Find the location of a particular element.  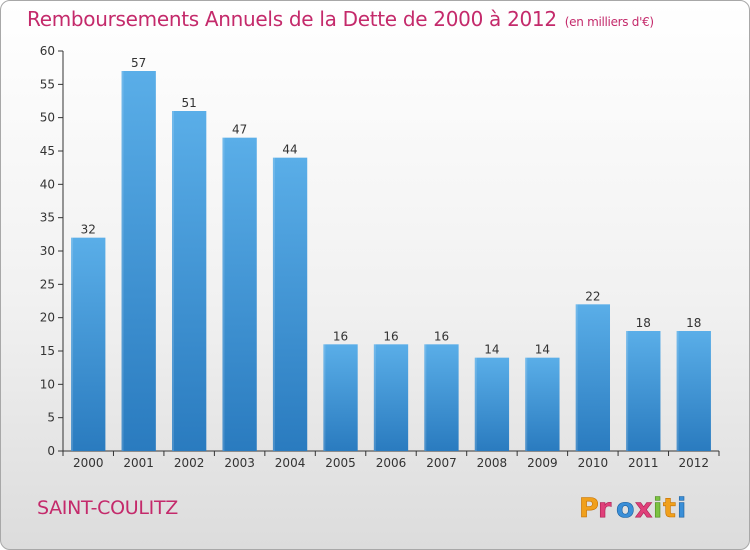

y-tick-label: 35 is located at coordinates (47, 218).